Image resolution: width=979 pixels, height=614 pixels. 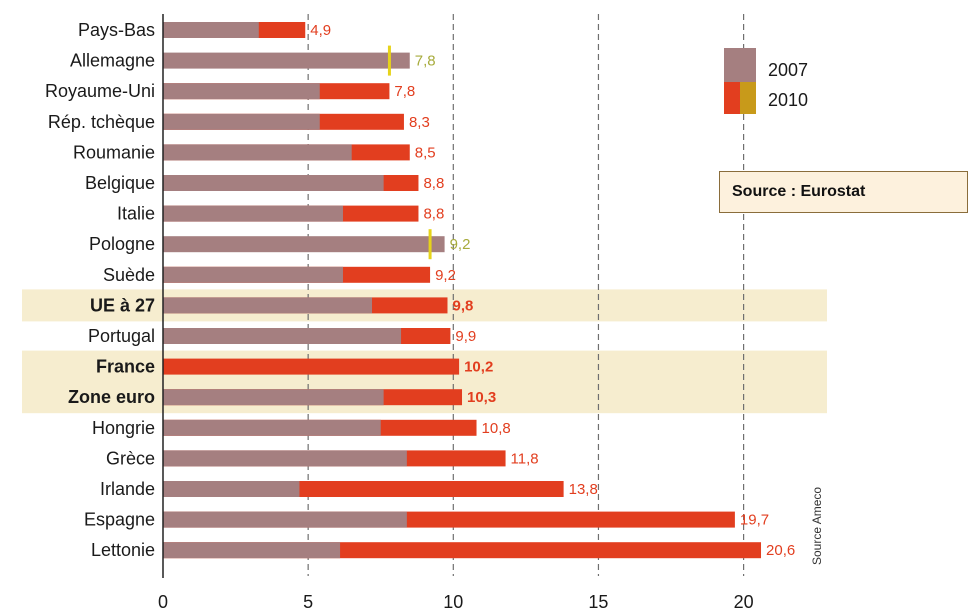 I want to click on value-label: 13,8, so click(x=583, y=489).